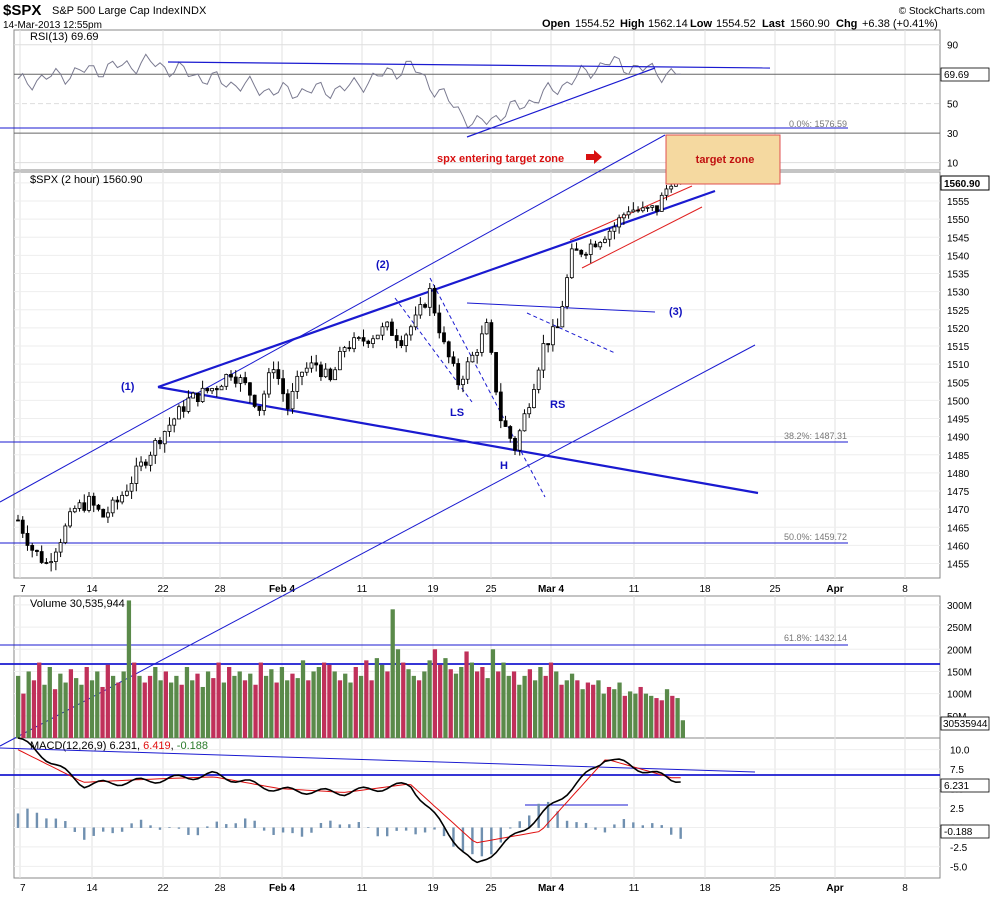 Image resolution: width=990 pixels, height=897 pixels. I want to click on high-value: 1562.14, so click(668, 24).